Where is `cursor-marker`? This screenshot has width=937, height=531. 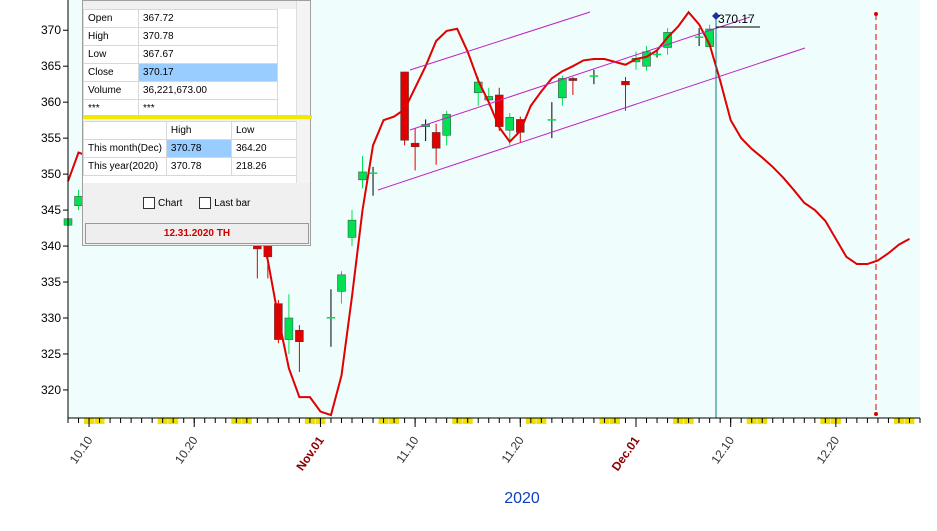
cursor-marker is located at coordinates (716, 16).